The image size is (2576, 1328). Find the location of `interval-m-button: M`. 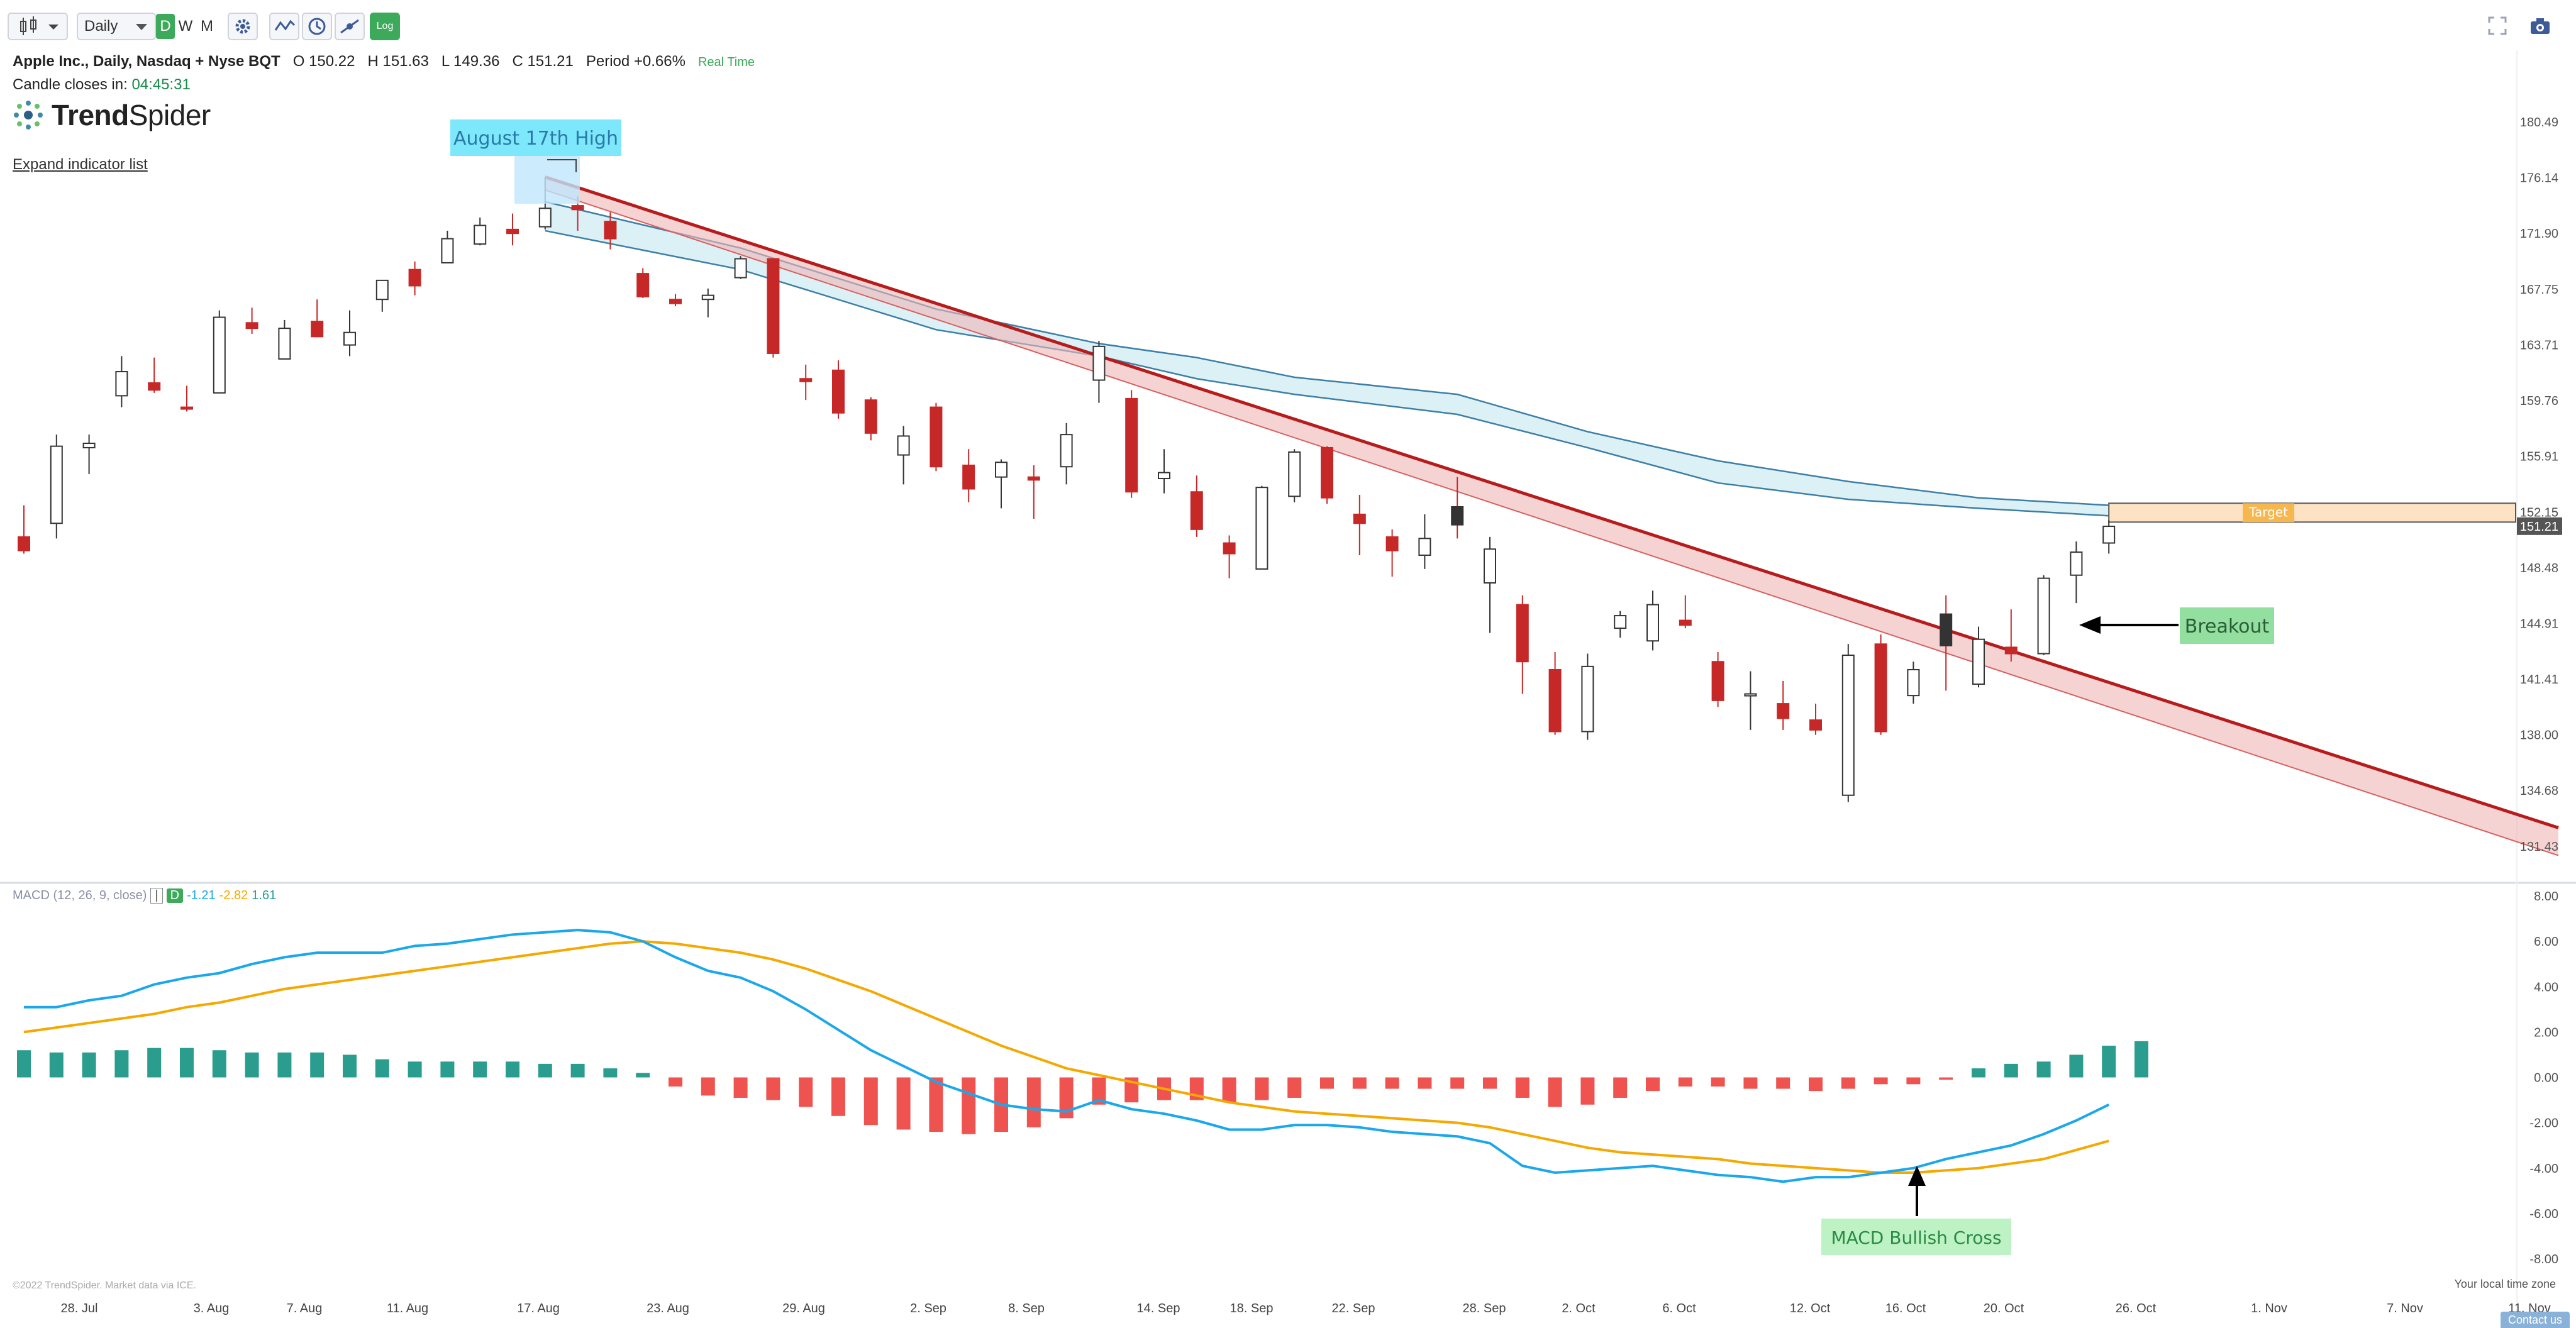

interval-m-button: M is located at coordinates (207, 26).